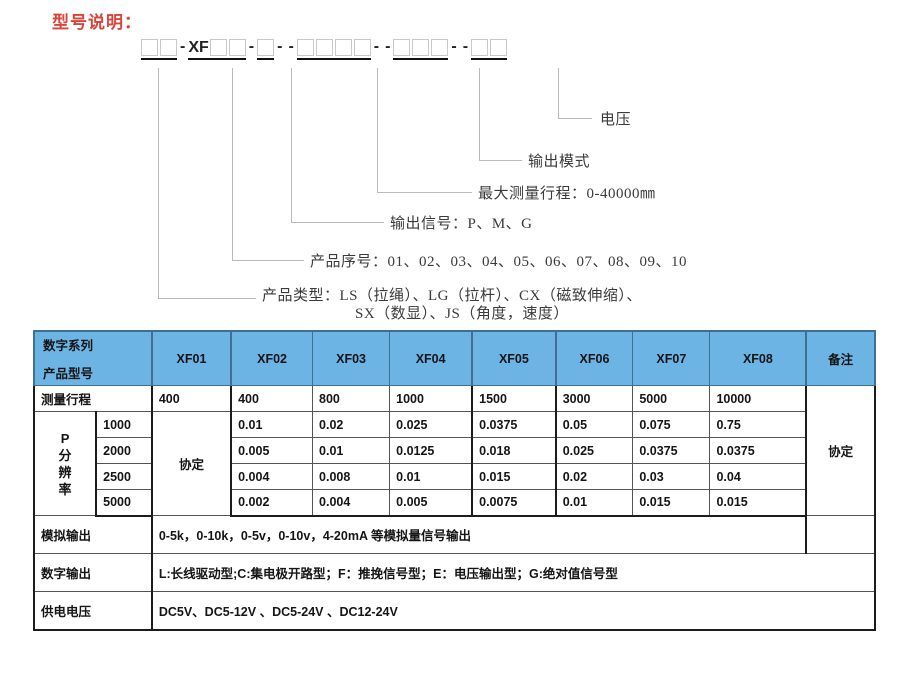  Describe the element at coordinates (191, 463) in the screenshot. I see `resolution-xf01: 协定` at that location.